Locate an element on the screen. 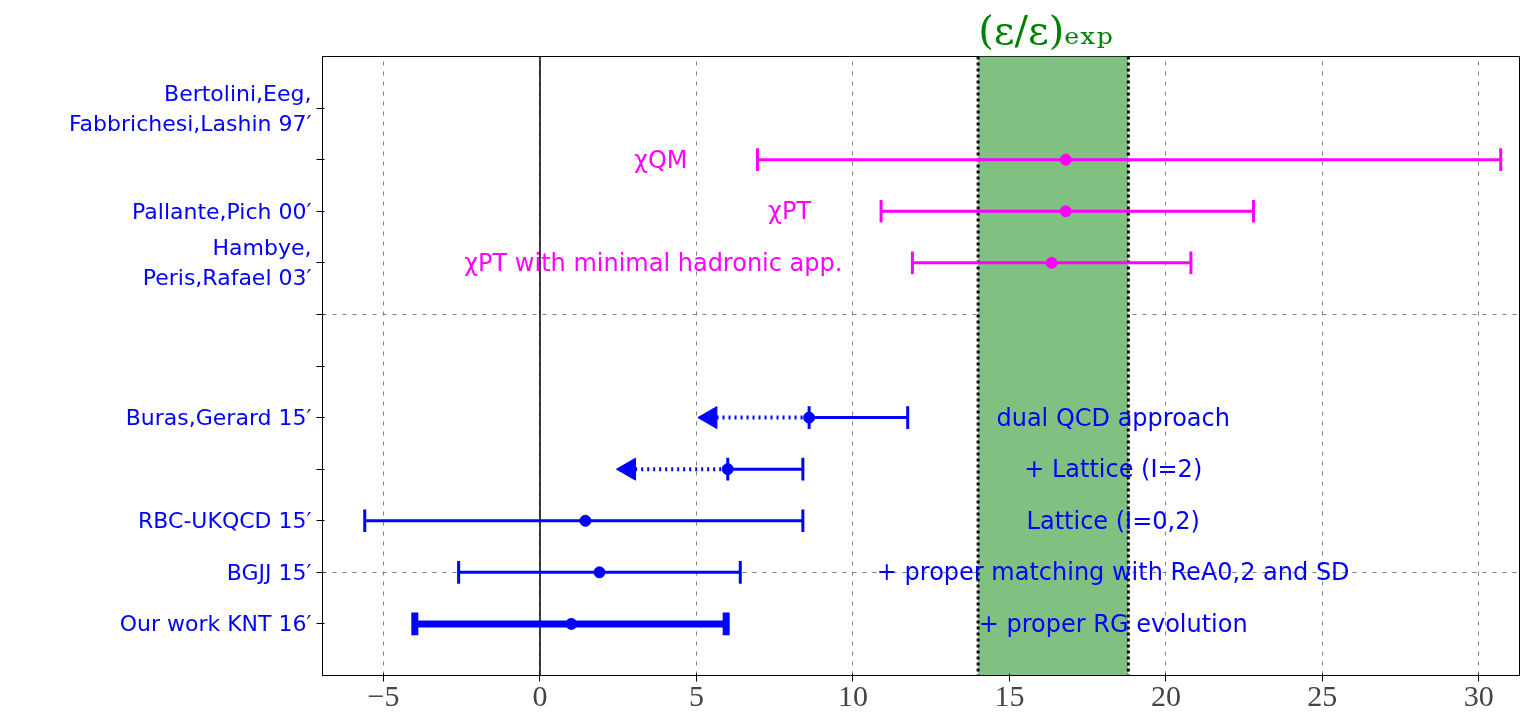 Image resolution: width=1527 pixels, height=725 pixels. annotation: dual QCD approach is located at coordinates (1113, 417).